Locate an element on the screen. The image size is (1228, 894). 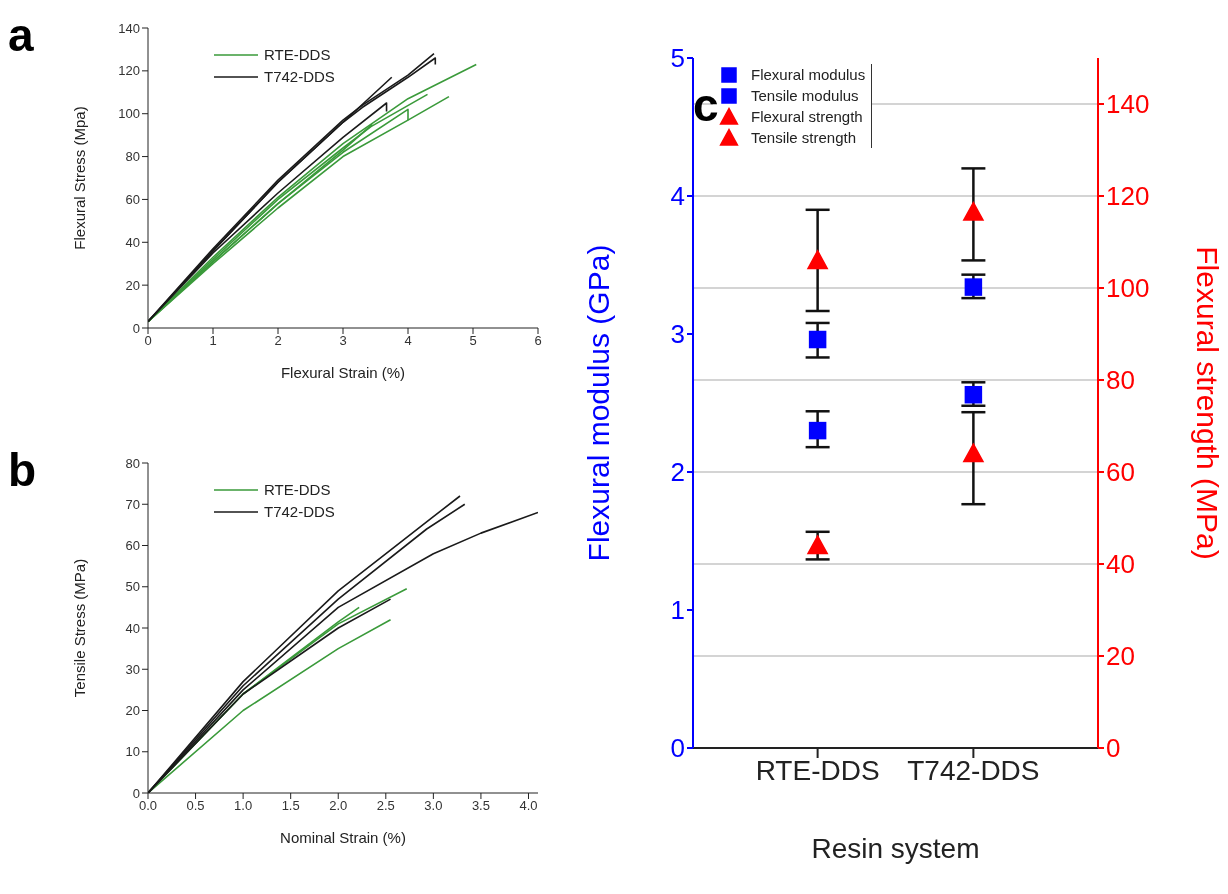
y-tick-label: 100 is located at coordinates (129, 114).